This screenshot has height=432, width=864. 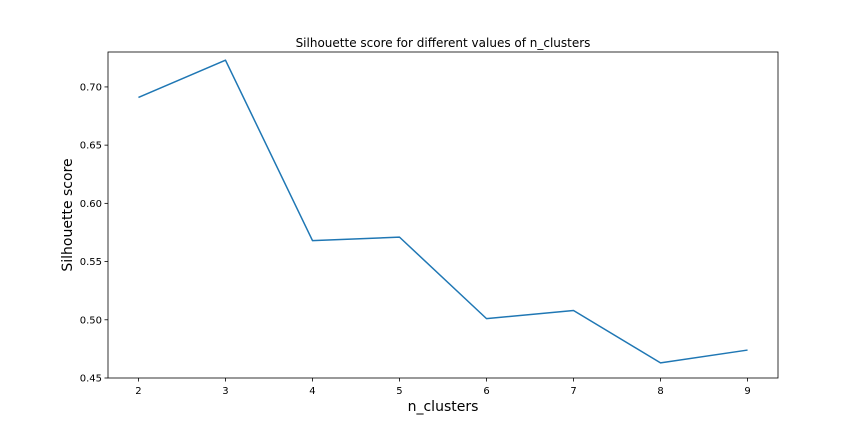 What do you see at coordinates (91, 146) in the screenshot?
I see `y-tick-label: 0.65` at bounding box center [91, 146].